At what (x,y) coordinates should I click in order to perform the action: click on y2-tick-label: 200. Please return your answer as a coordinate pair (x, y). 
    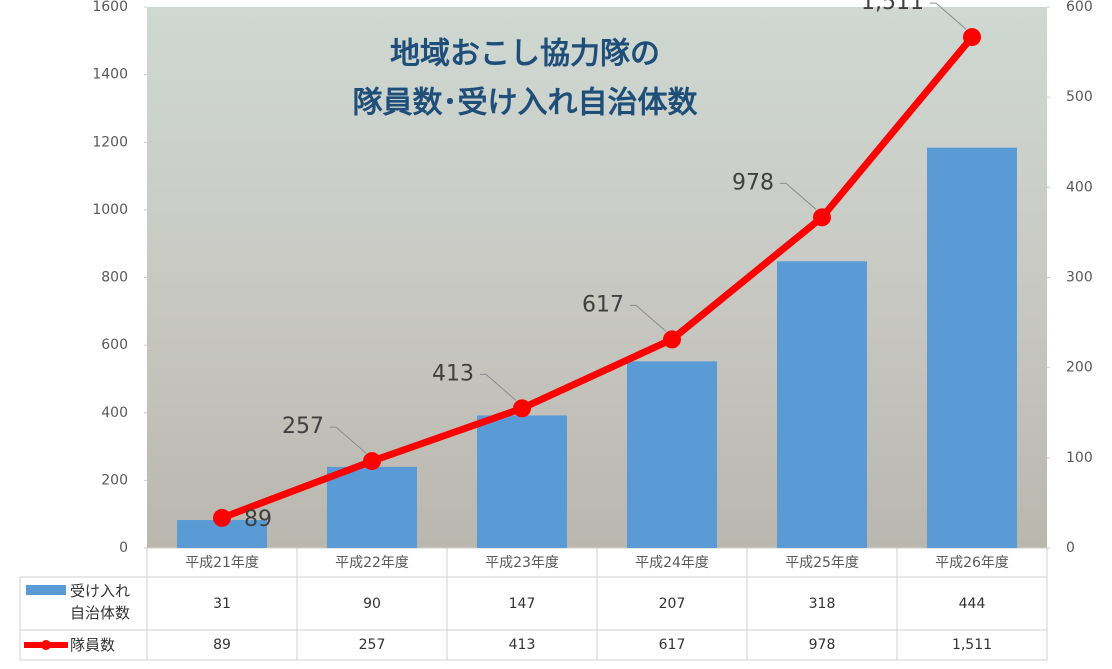
    Looking at the image, I should click on (1079, 368).